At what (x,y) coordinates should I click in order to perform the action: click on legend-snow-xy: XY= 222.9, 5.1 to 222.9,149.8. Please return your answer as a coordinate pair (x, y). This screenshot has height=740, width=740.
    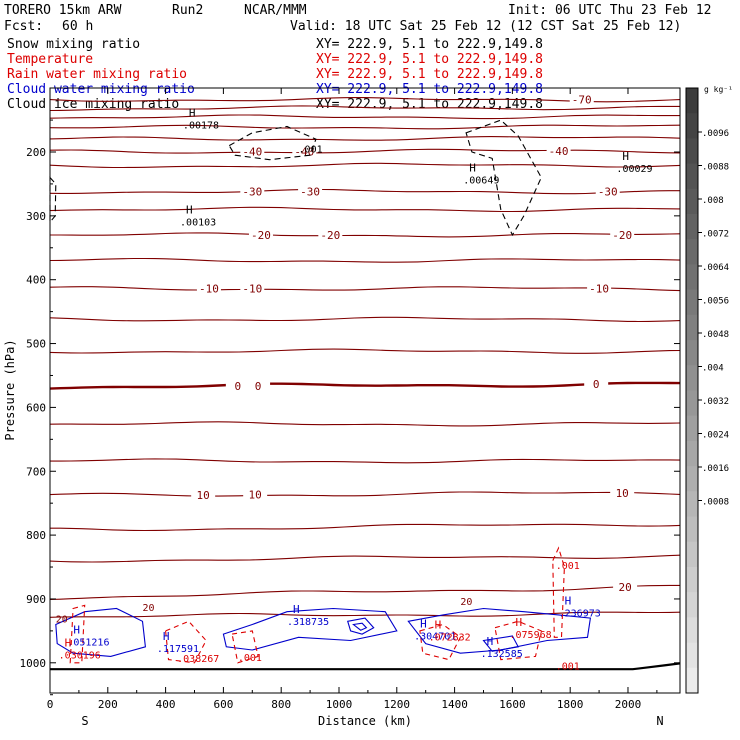
    Looking at the image, I should click on (429, 44).